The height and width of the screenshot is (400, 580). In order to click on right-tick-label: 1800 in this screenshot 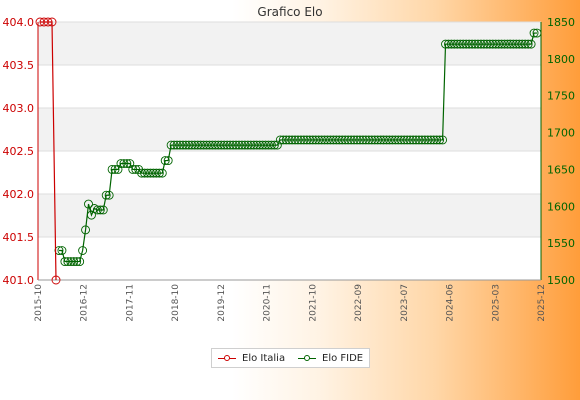, I will do `click(561, 59)`.